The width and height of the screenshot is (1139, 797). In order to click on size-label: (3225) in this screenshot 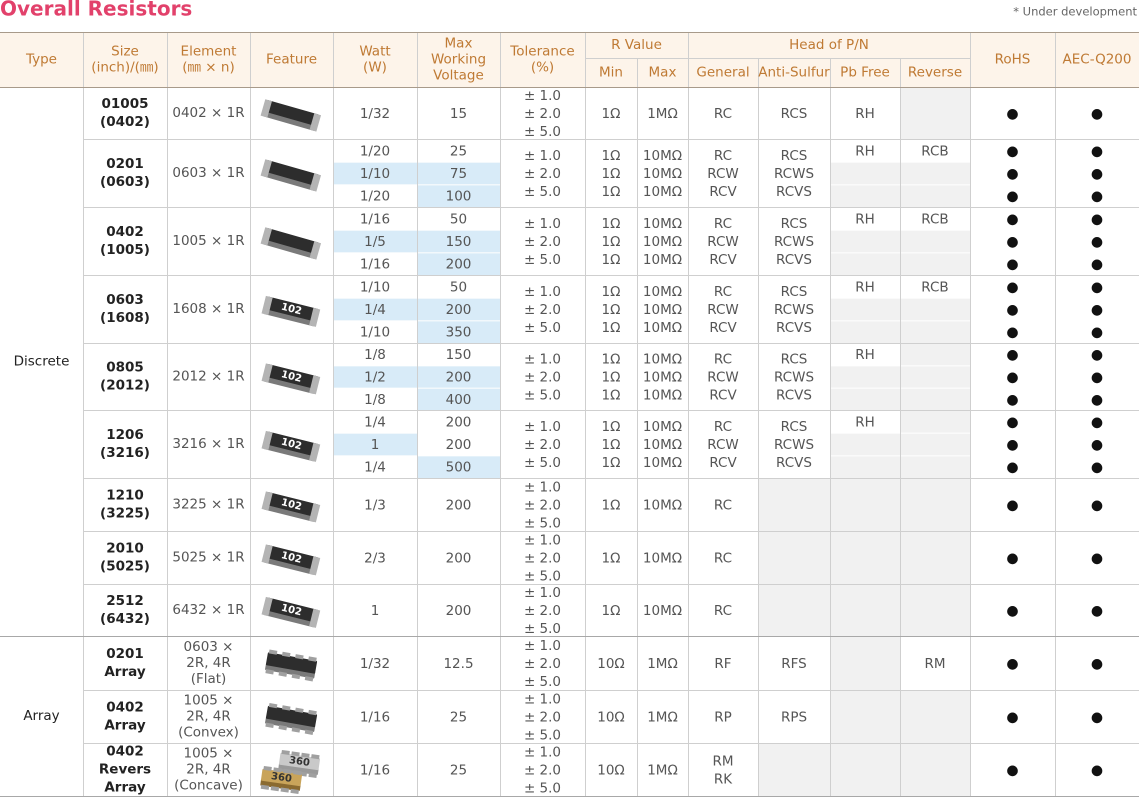, I will do `click(125, 514)`.